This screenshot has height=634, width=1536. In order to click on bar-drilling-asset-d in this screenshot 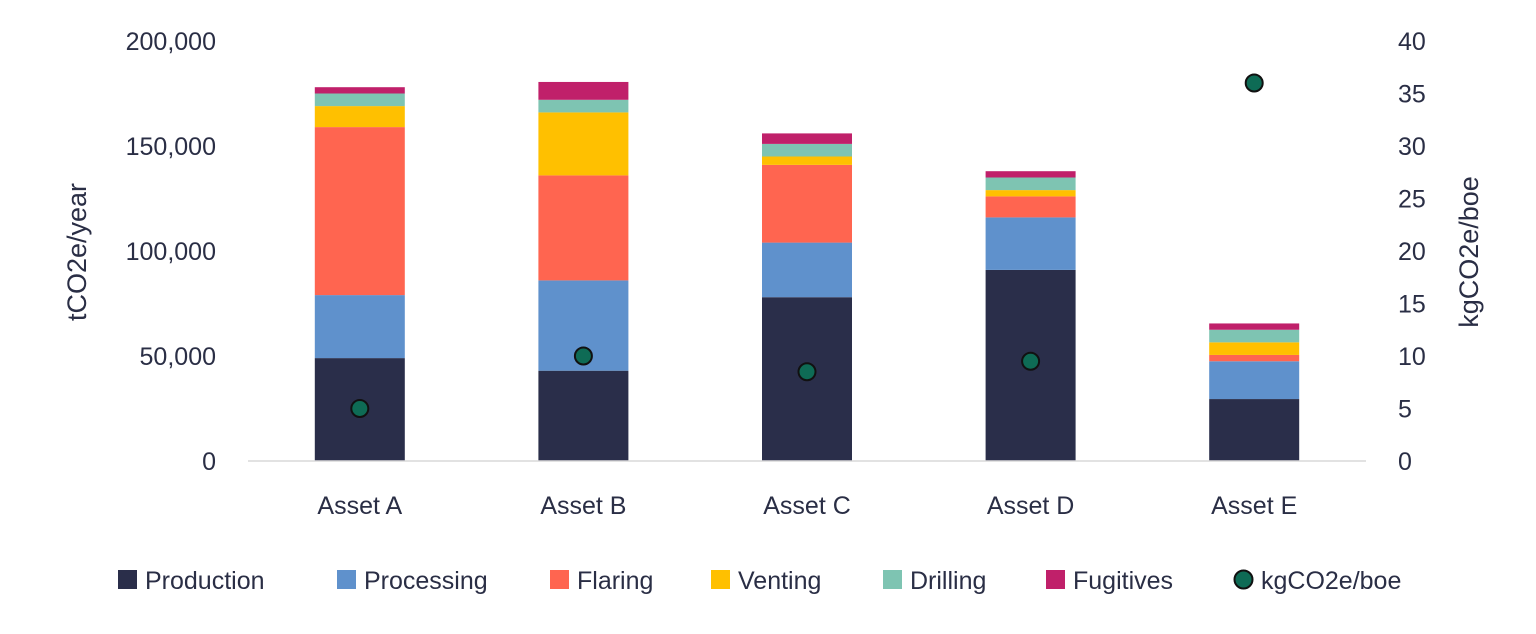, I will do `click(1030, 184)`.